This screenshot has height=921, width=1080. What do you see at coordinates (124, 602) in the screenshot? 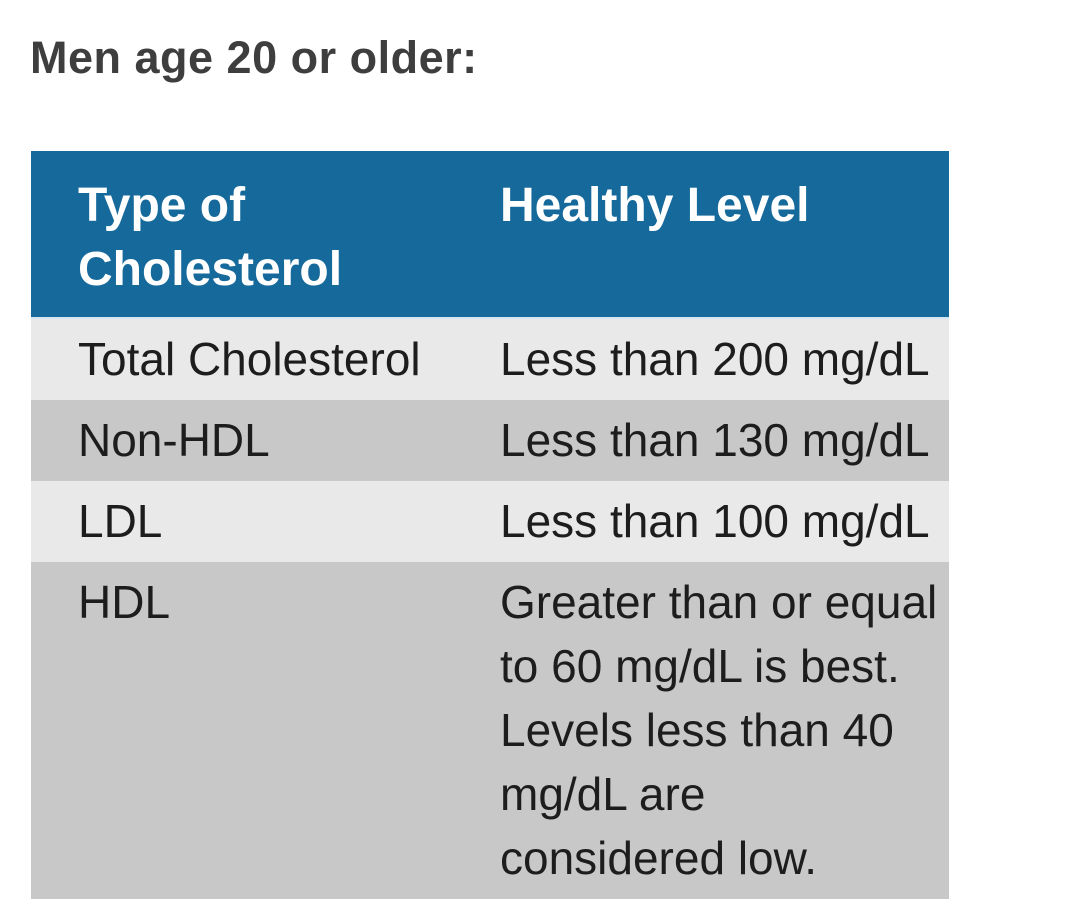
I see `cell-type-hdl: HDL` at bounding box center [124, 602].